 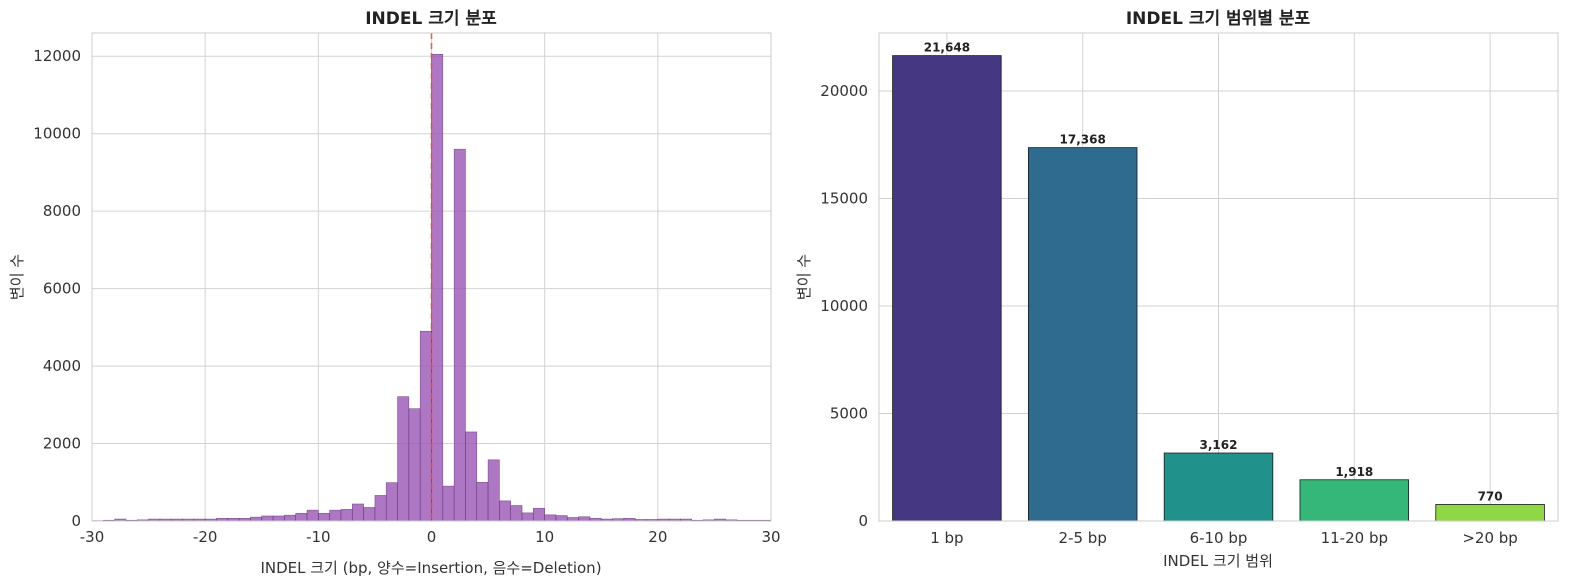 I want to click on range-chart-x-tick-label: 6-10 bp, so click(x=1219, y=538).